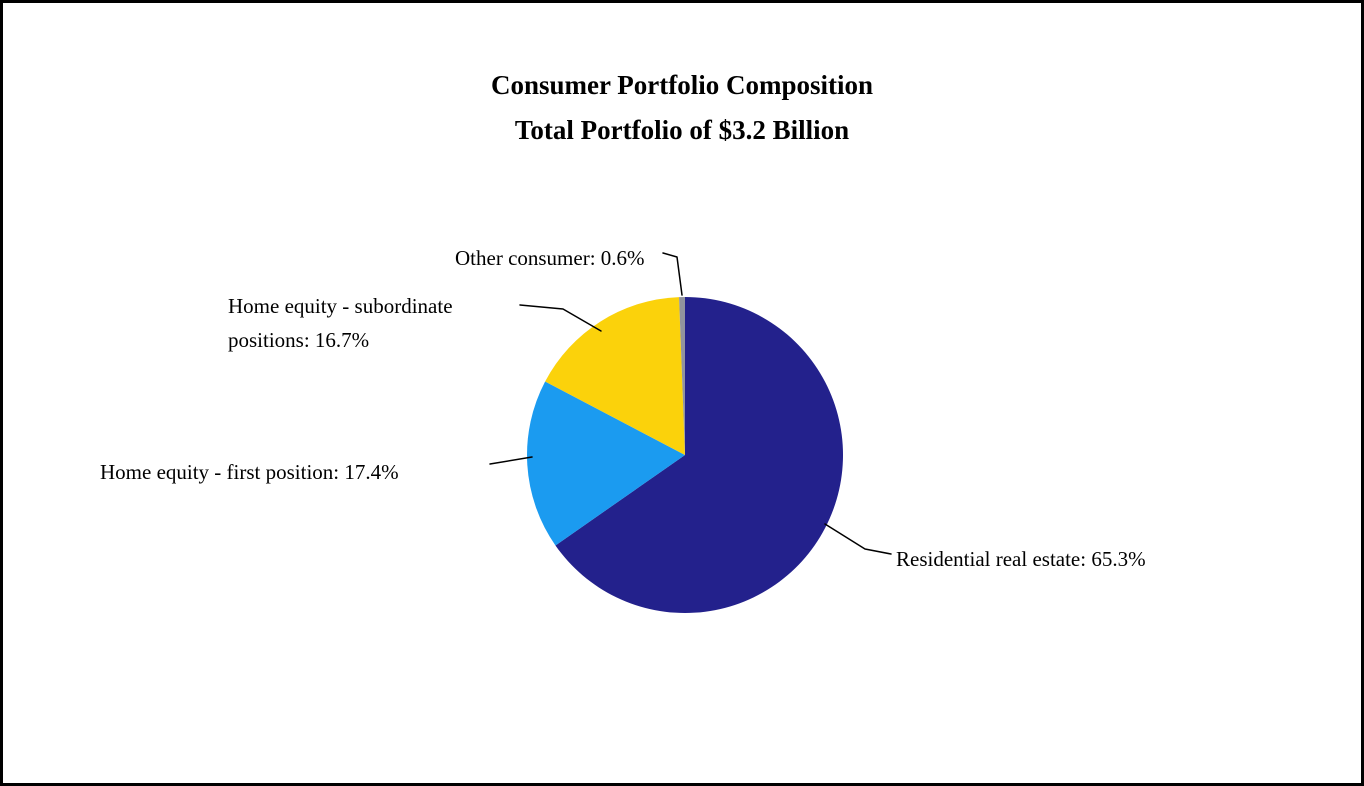 This screenshot has height=786, width=1364. I want to click on leader-home-eq-first, so click(511, 460).